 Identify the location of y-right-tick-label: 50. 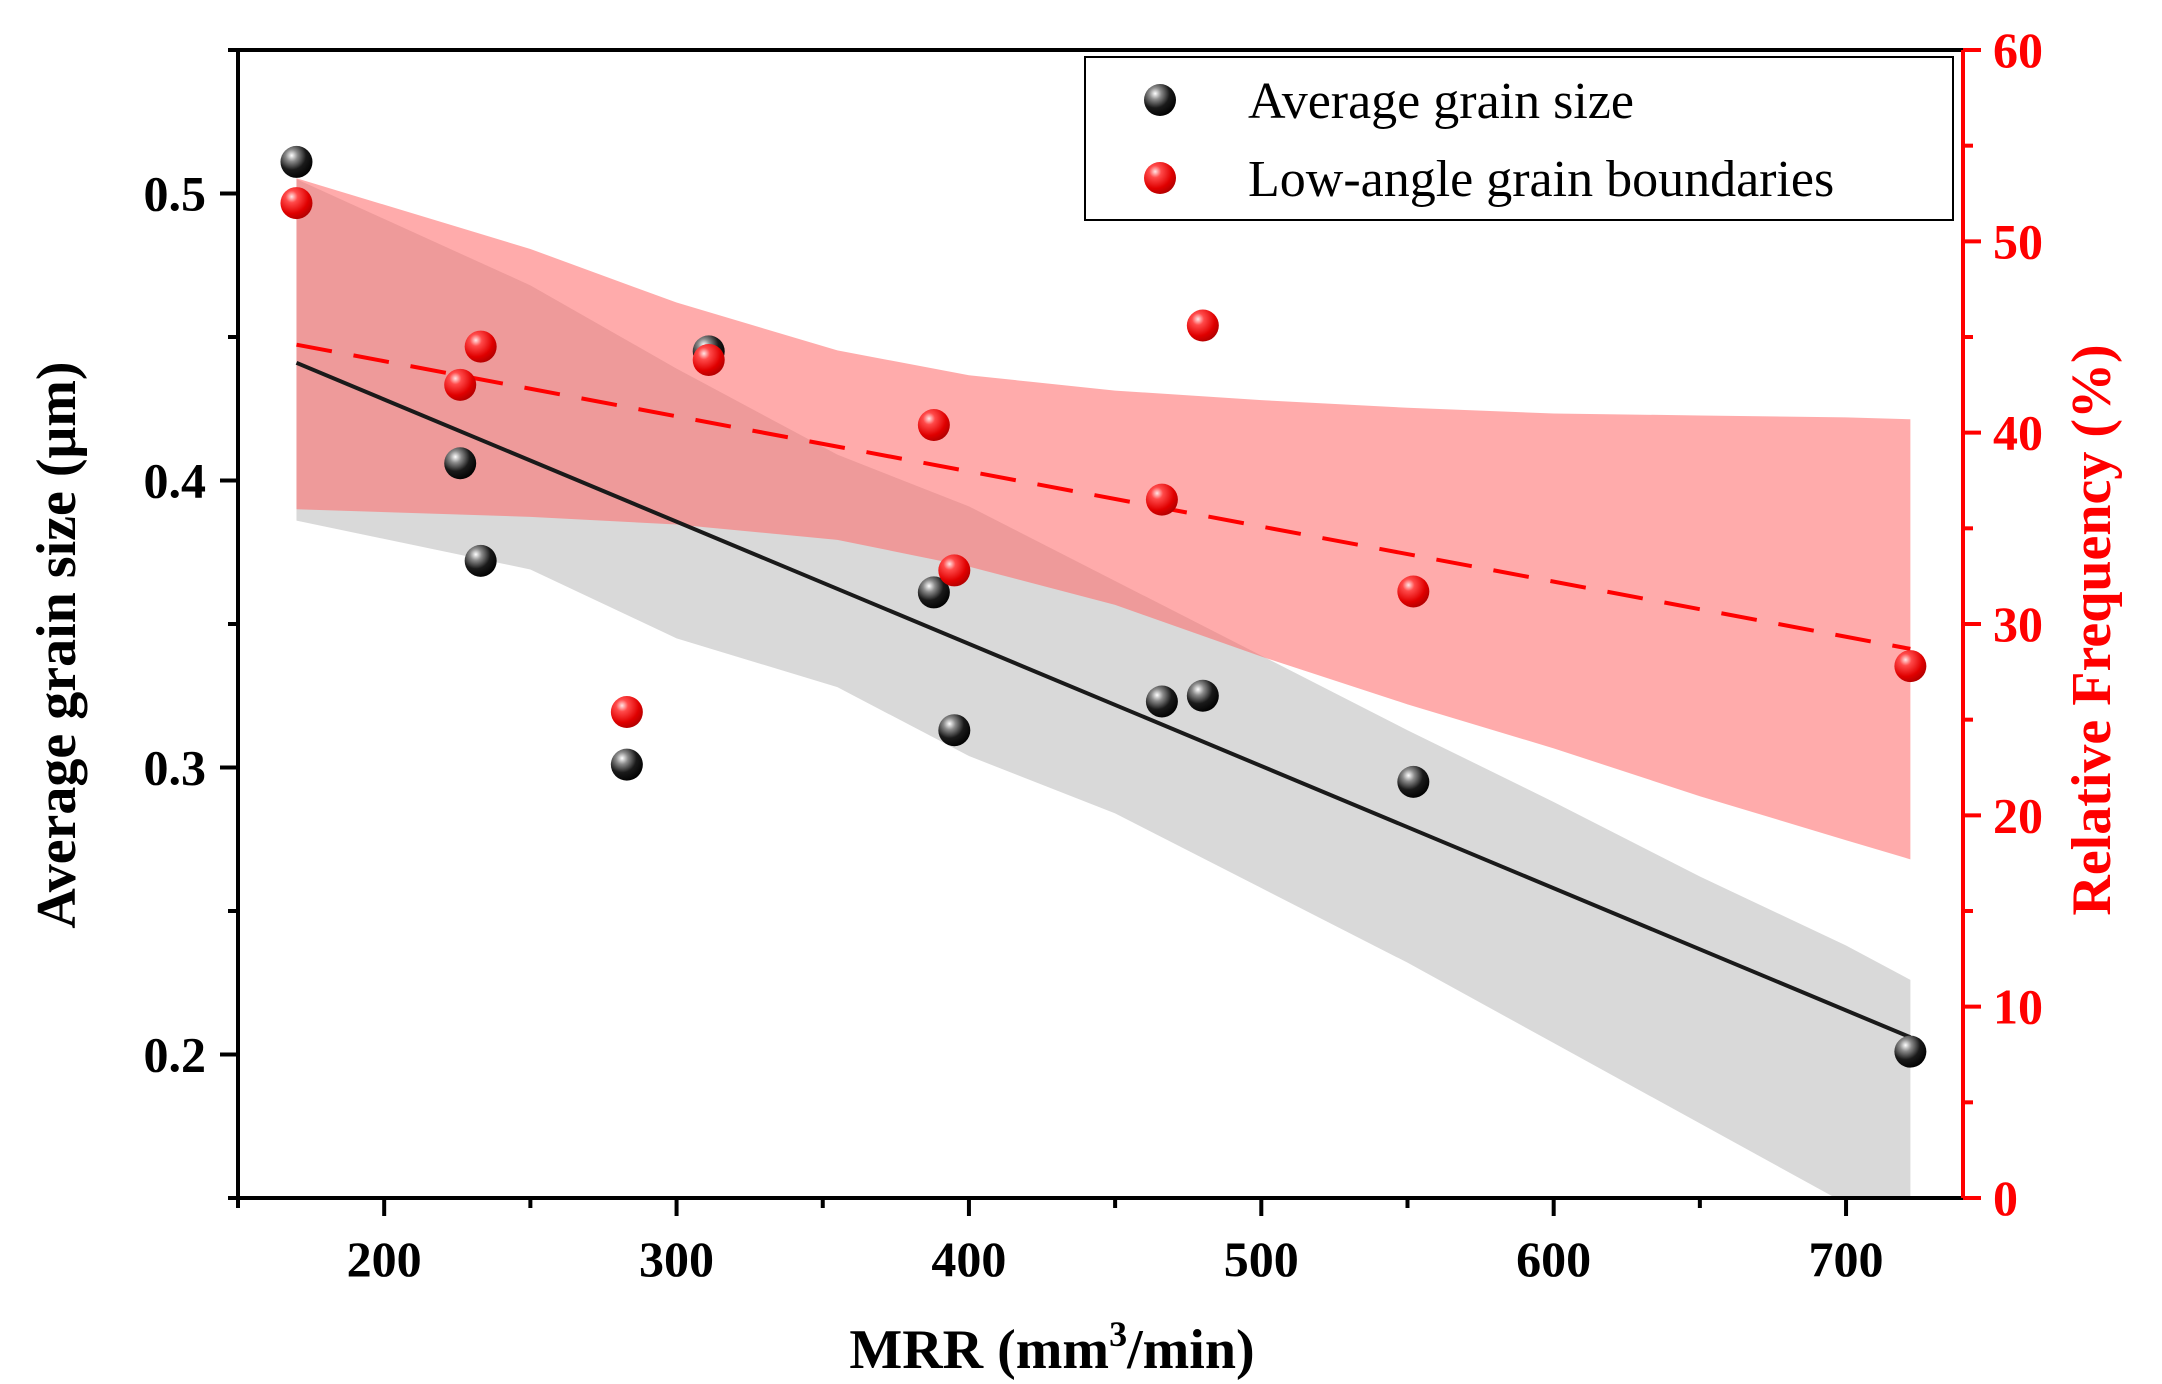
(2018, 241).